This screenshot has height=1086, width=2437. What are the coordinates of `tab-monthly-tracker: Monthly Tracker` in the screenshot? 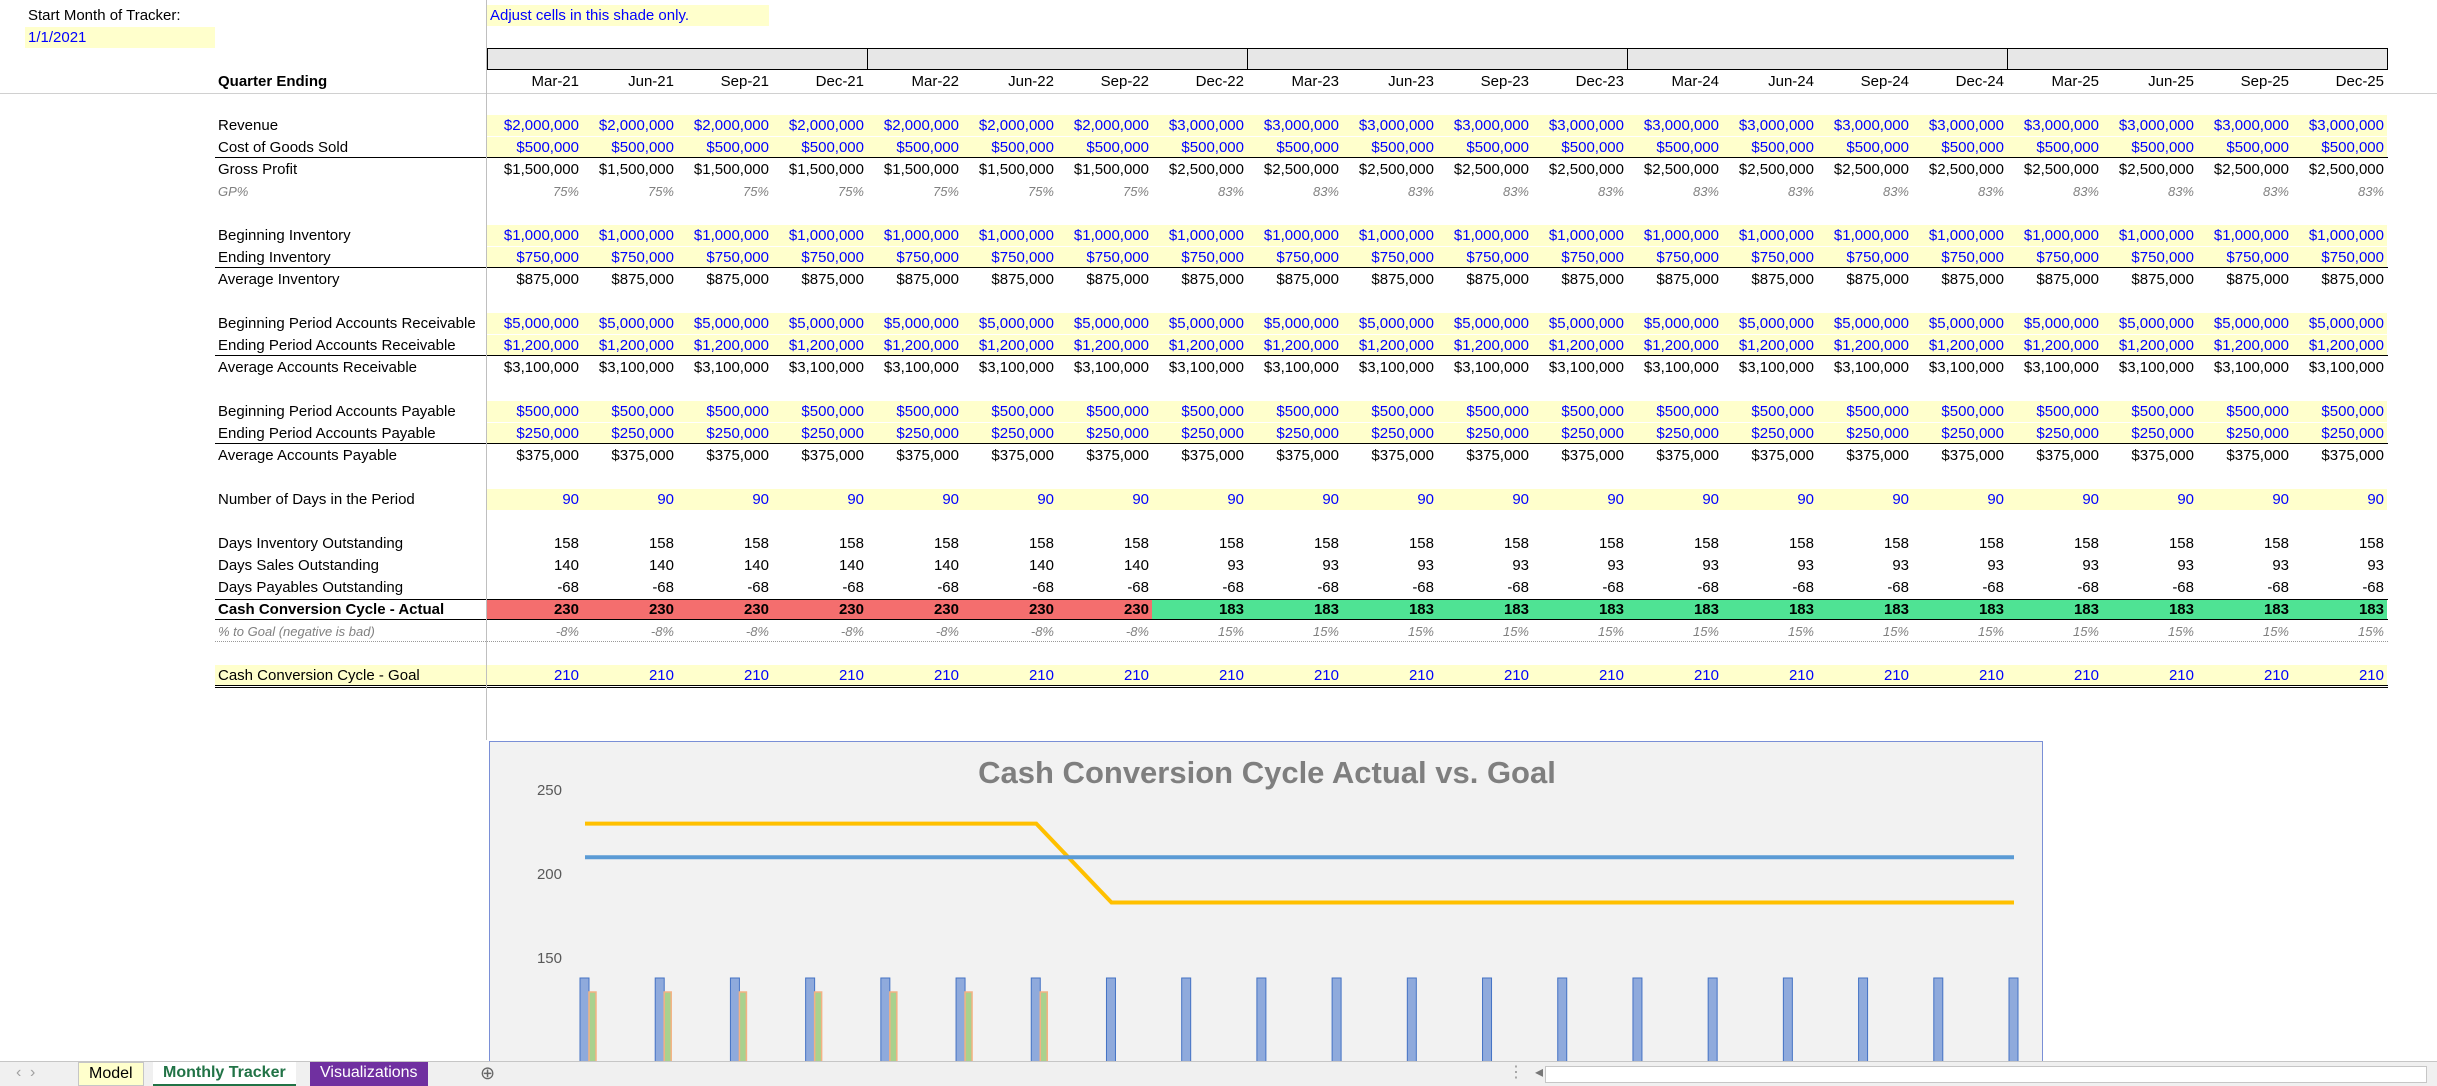 It's located at (224, 1074).